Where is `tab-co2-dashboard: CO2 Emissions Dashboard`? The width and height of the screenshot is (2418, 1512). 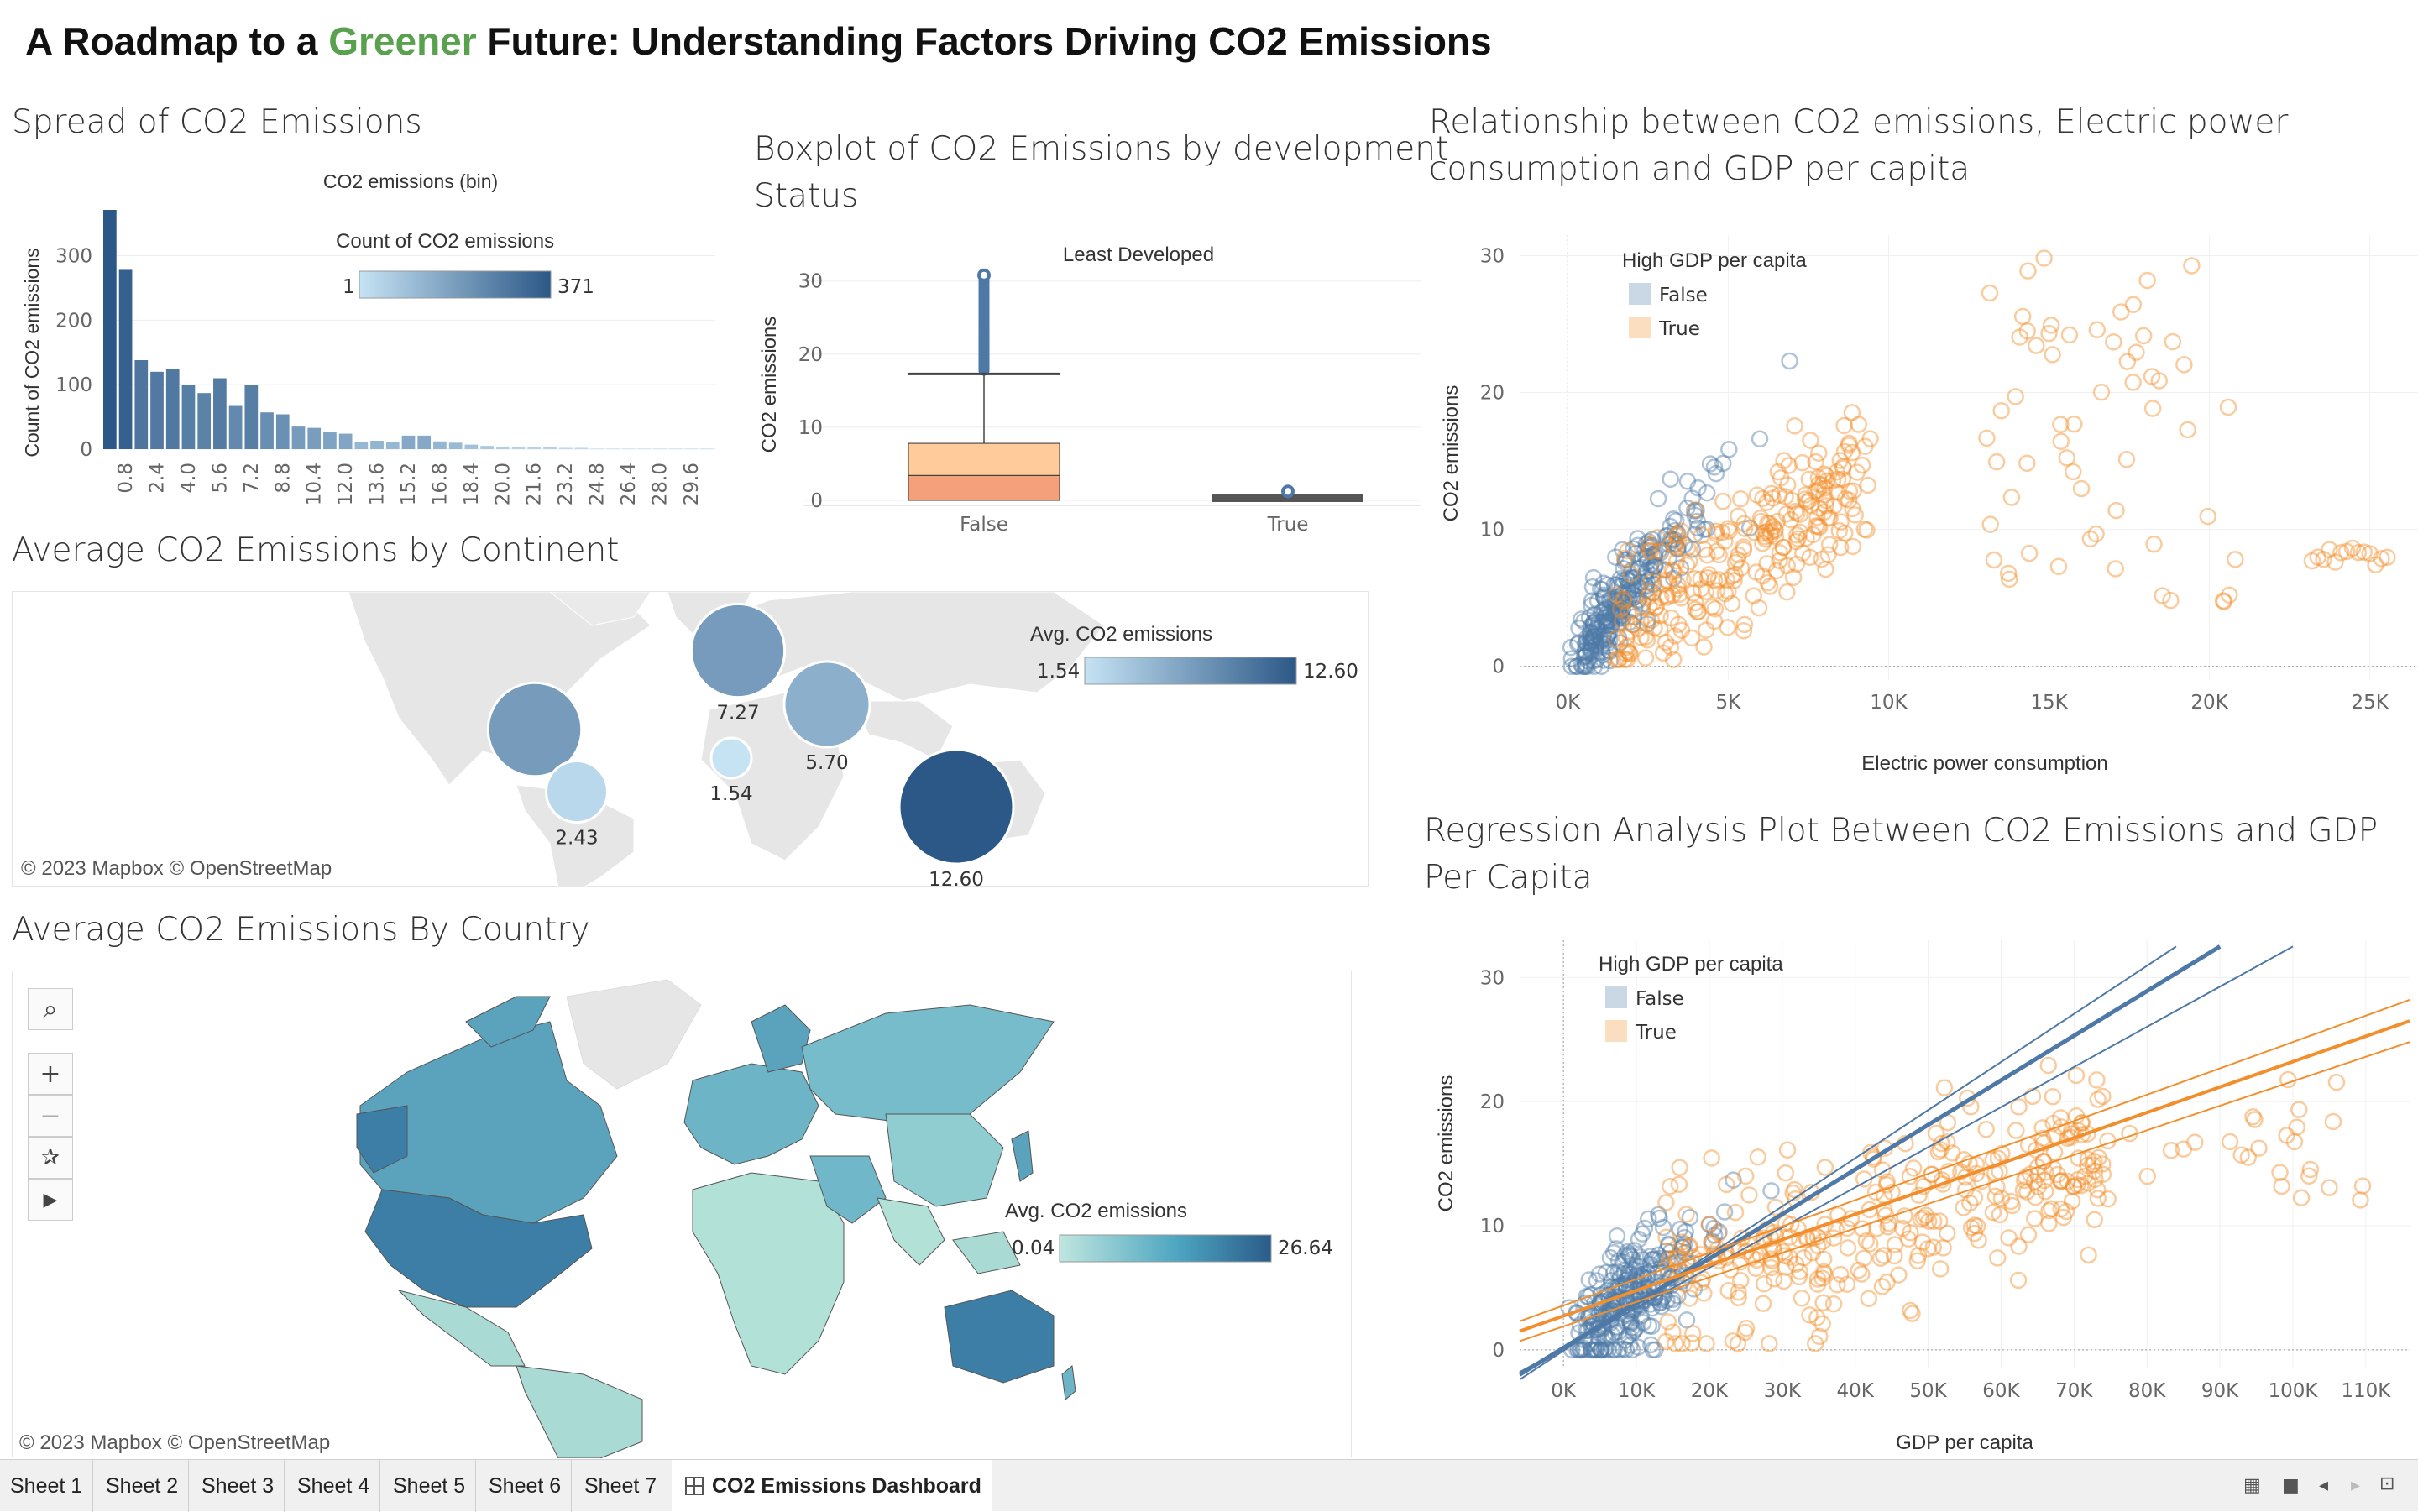 tab-co2-dashboard: CO2 Emissions Dashboard is located at coordinates (832, 1486).